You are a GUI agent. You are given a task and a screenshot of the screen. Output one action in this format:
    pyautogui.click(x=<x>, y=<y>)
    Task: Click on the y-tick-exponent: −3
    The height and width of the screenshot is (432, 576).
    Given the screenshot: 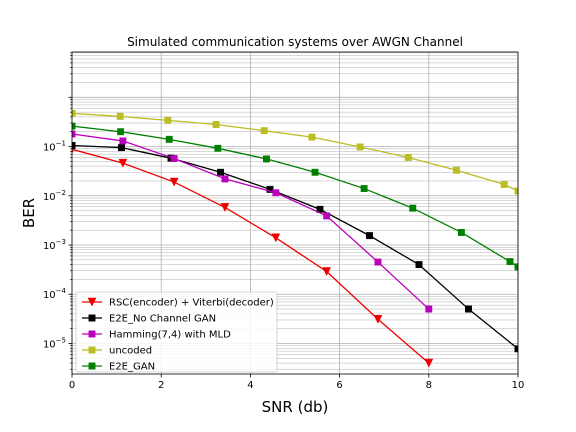 What is the action you would take?
    pyautogui.click(x=61, y=242)
    